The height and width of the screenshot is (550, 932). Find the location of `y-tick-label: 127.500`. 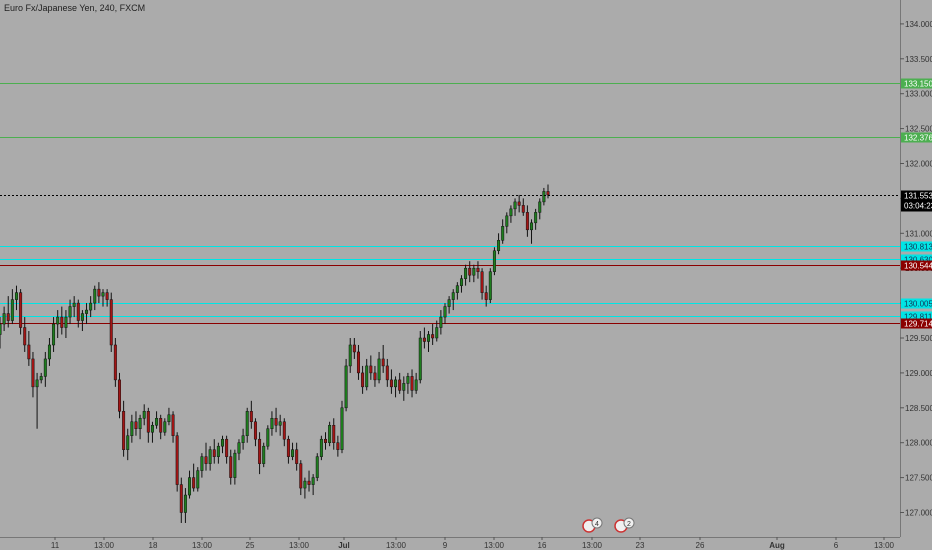

y-tick-label: 127.500 is located at coordinates (918, 478).